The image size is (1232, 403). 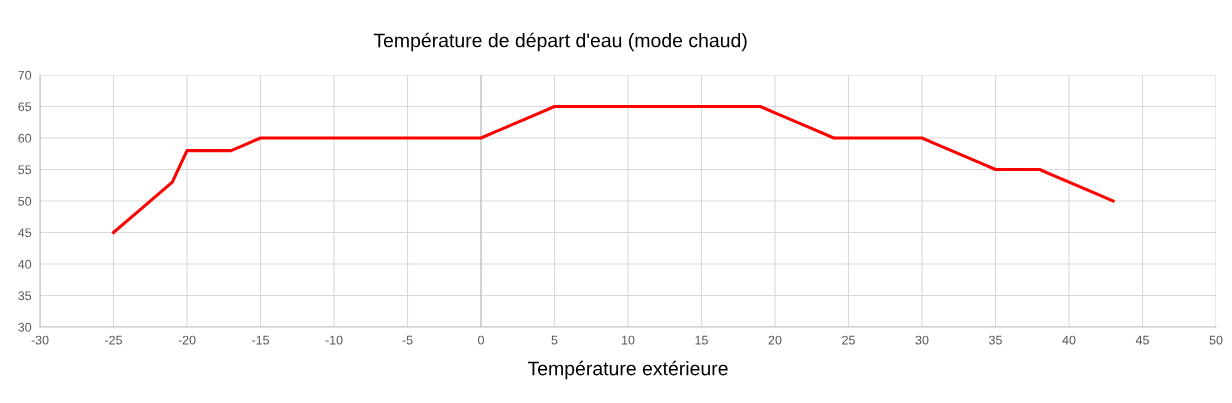 I want to click on x-tick-label: 35, so click(x=995, y=340).